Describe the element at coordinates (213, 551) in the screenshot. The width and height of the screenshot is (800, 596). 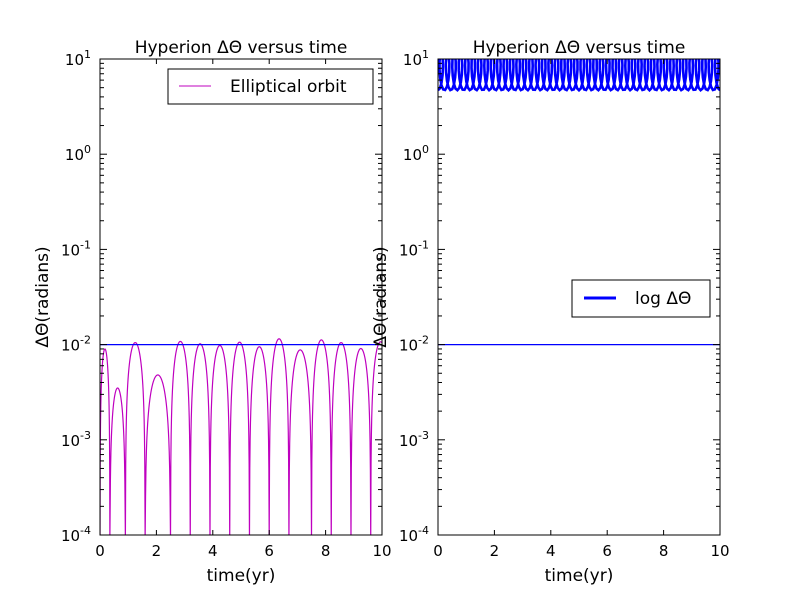
I see `left-x-tick-label: 4` at that location.